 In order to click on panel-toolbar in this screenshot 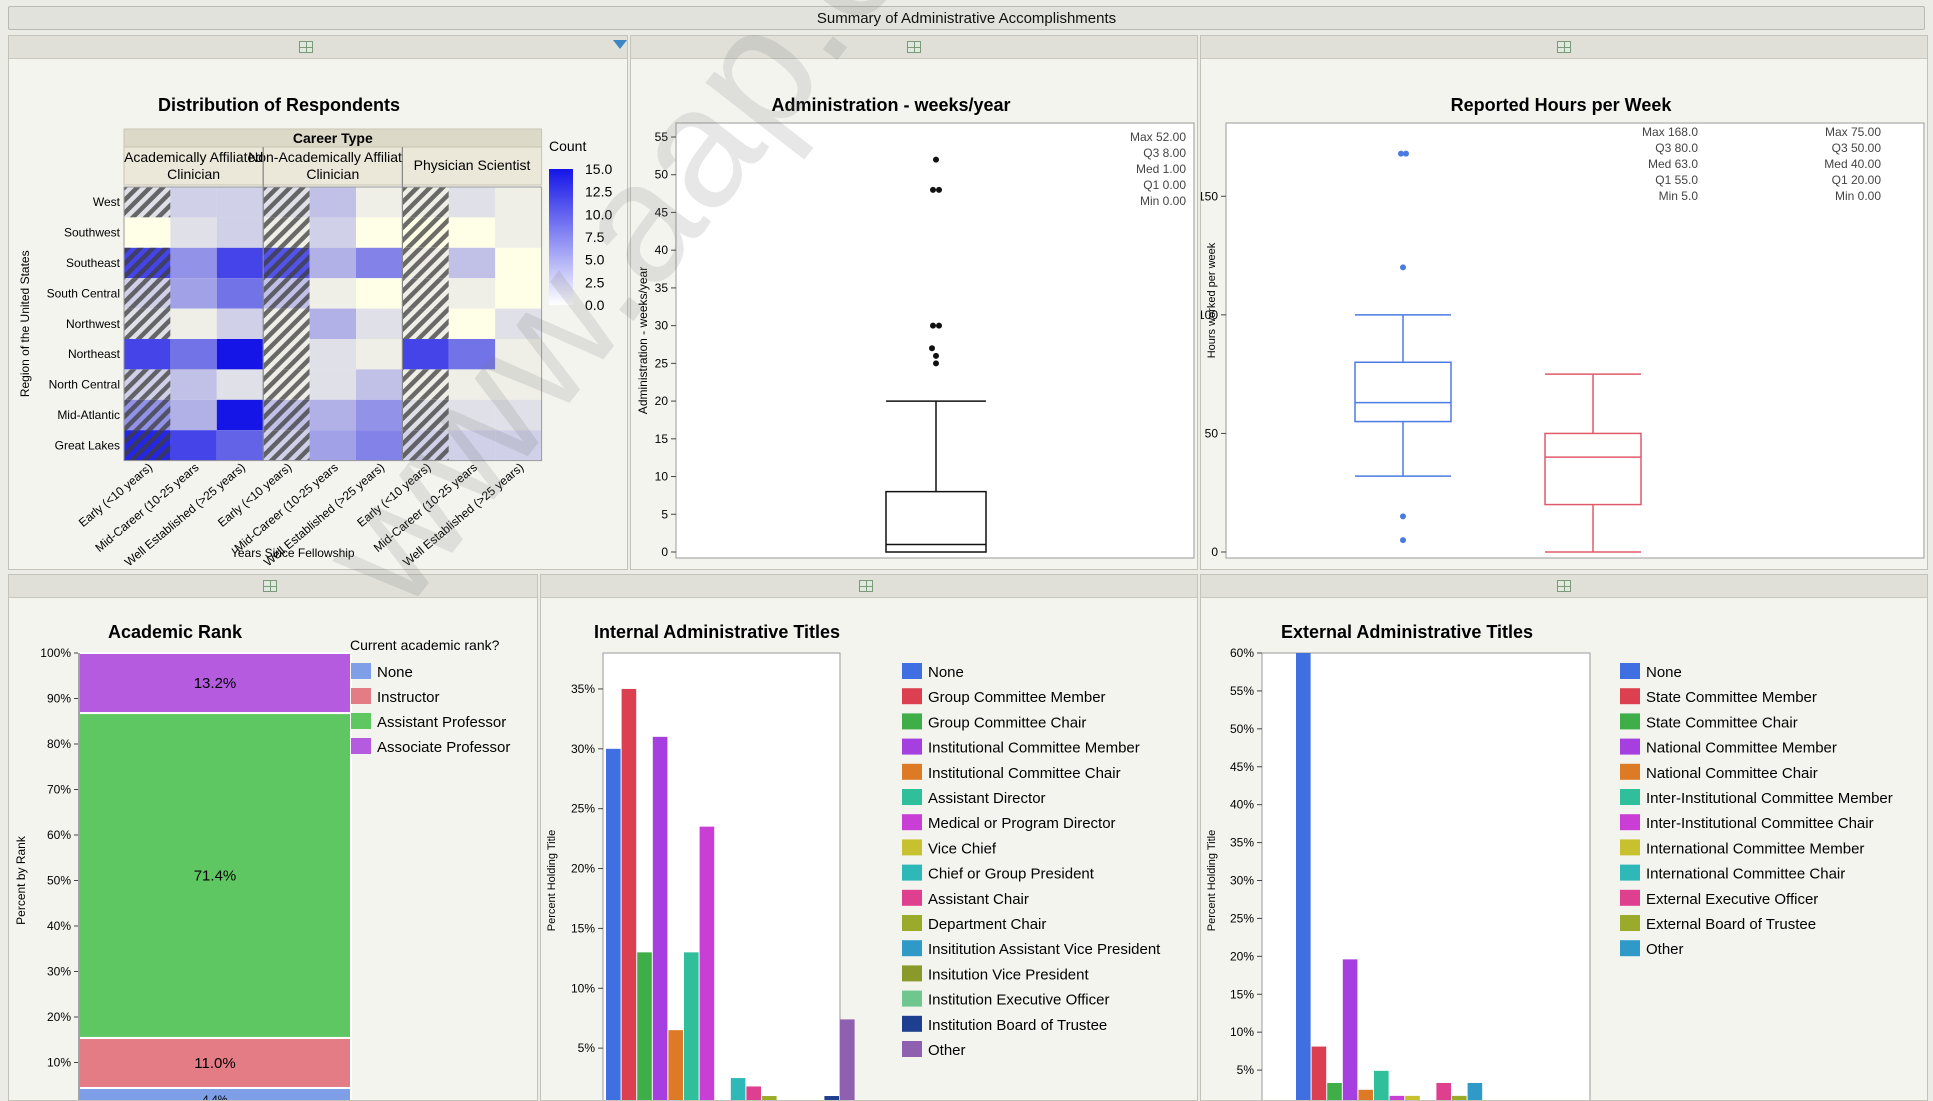, I will do `click(869, 586)`.